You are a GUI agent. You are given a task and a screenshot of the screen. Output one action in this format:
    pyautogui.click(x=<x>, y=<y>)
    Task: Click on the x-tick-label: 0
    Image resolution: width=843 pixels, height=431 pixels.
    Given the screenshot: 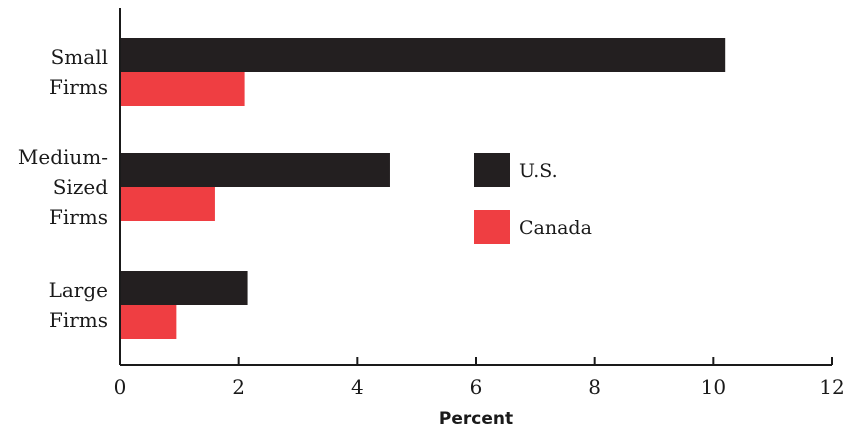 What is the action you would take?
    pyautogui.click(x=120, y=387)
    